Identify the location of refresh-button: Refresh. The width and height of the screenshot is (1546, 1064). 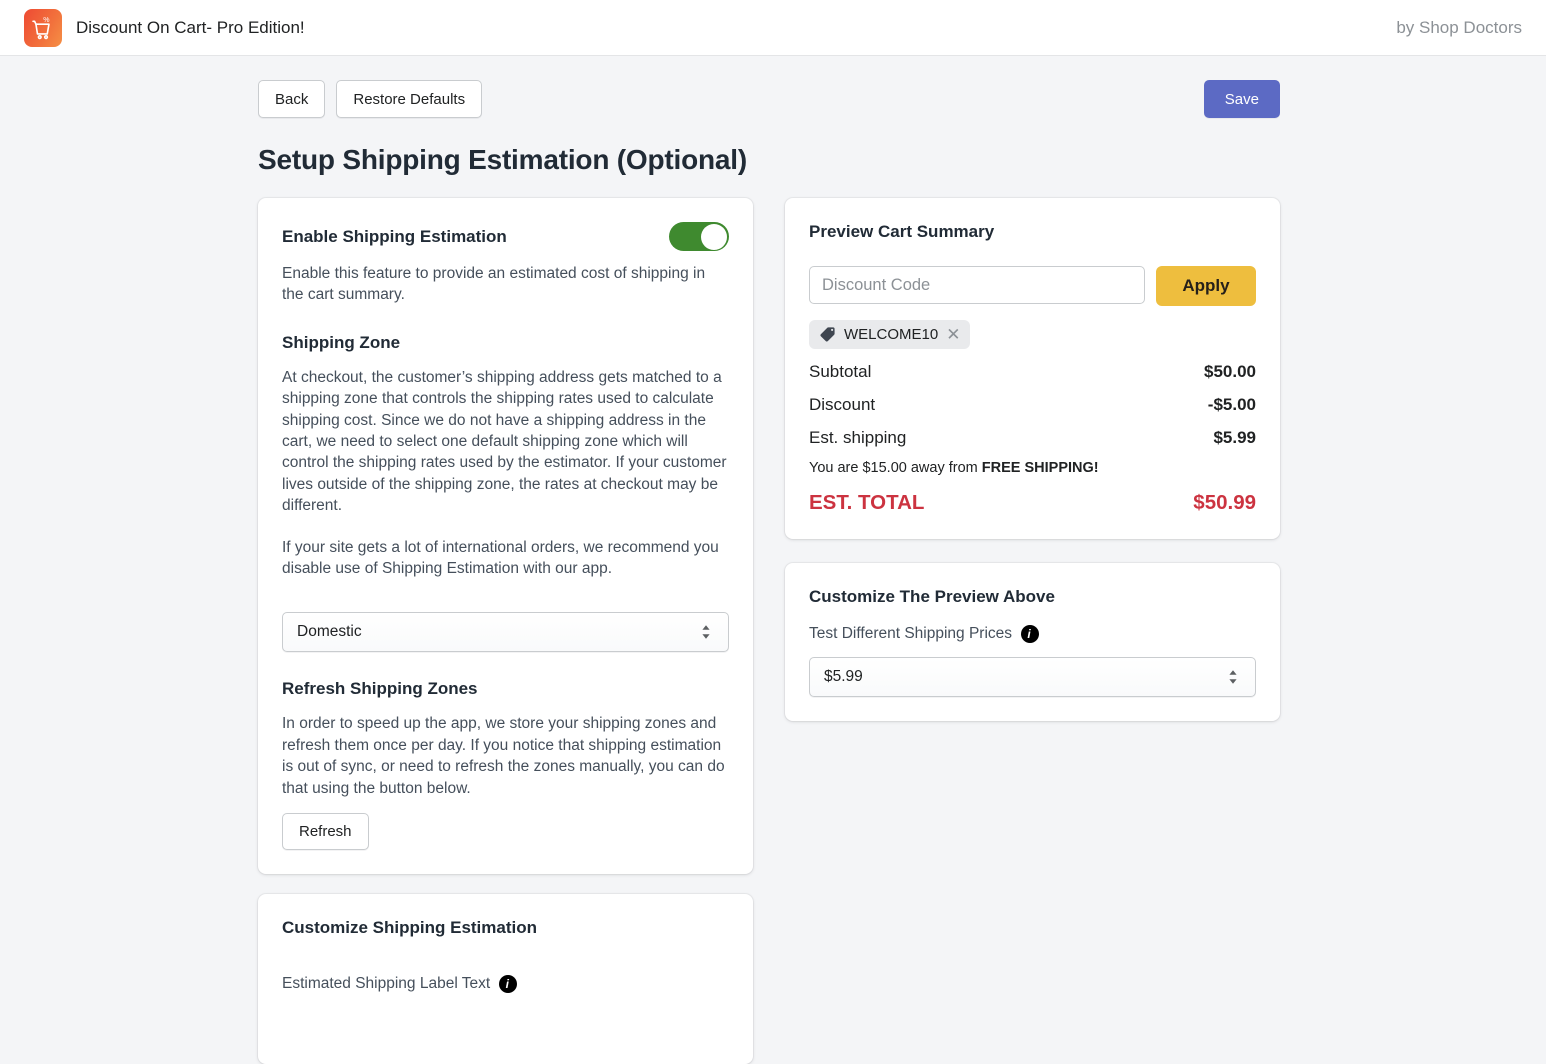
(325, 832).